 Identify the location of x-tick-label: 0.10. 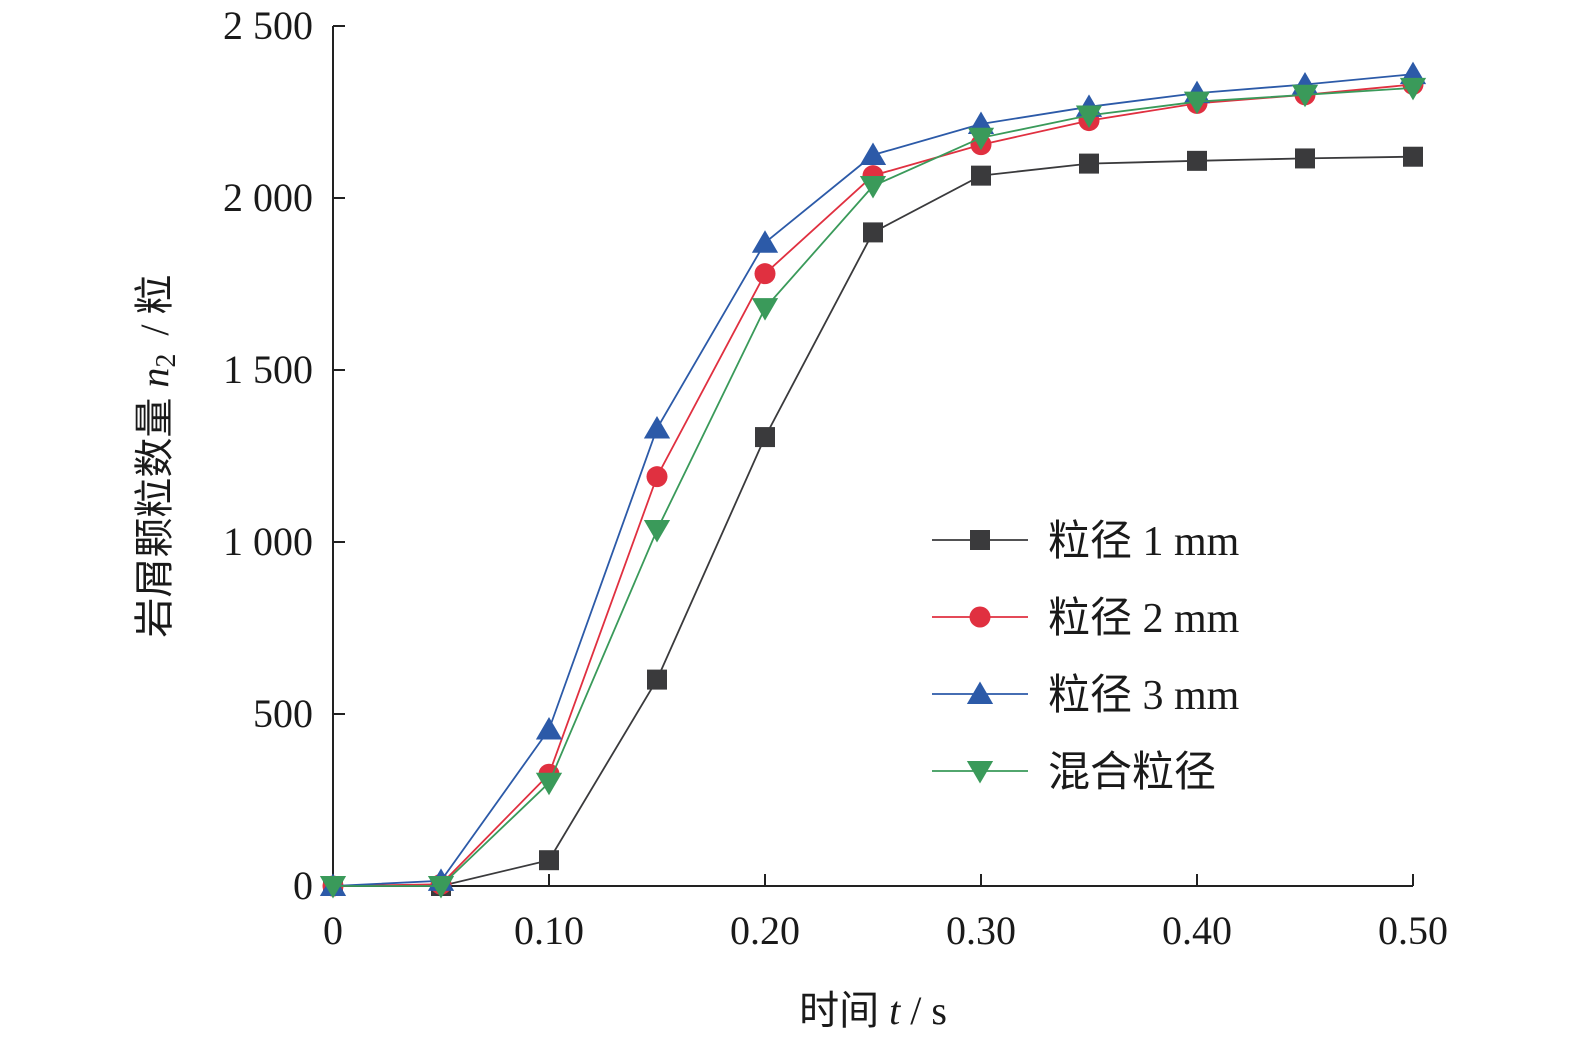
(549, 930).